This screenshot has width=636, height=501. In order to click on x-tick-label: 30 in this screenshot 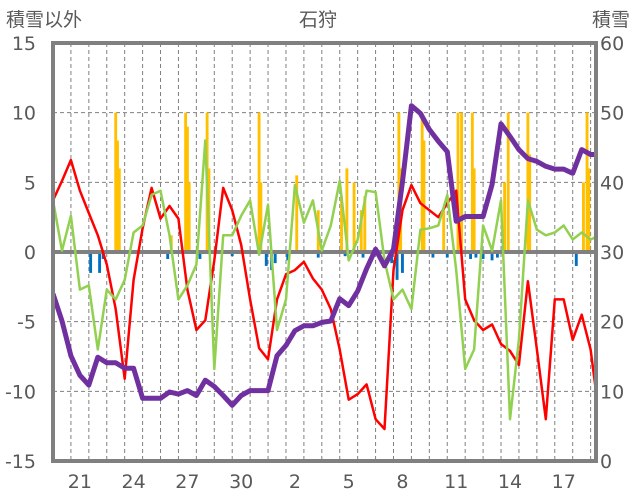, I will do `click(241, 482)`.